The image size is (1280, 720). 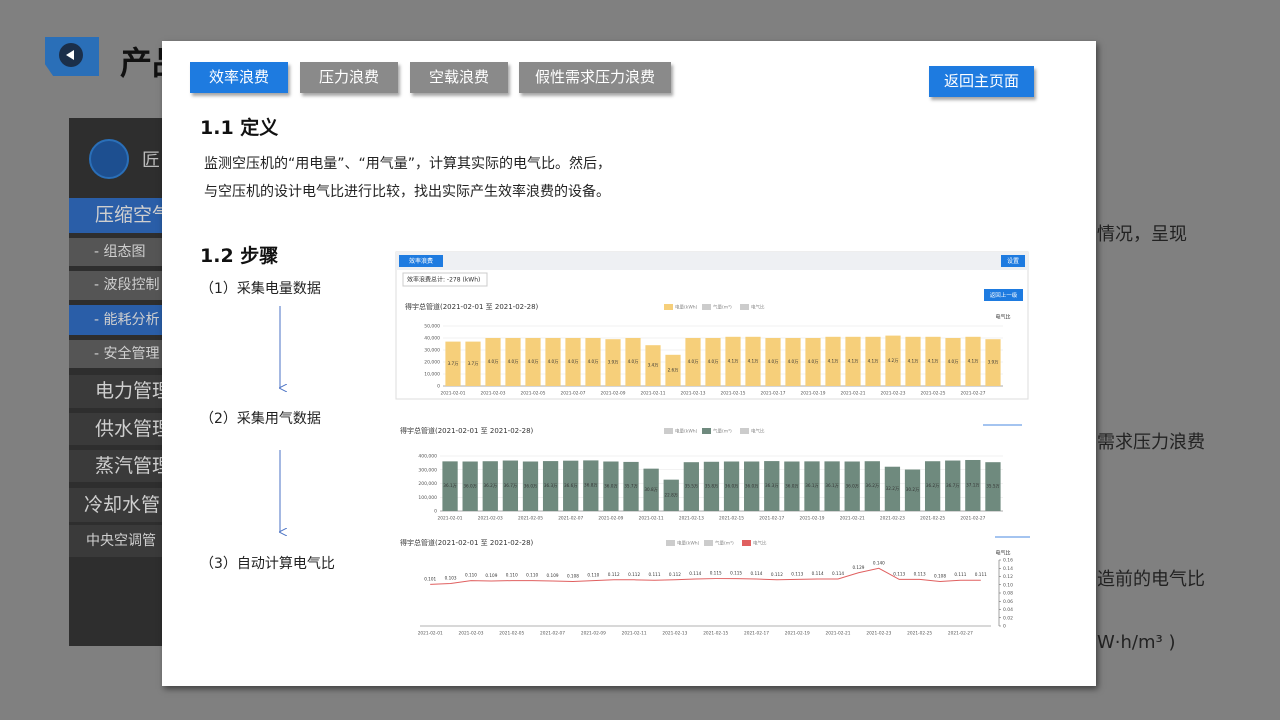 I want to click on total-box, so click(x=445, y=279).